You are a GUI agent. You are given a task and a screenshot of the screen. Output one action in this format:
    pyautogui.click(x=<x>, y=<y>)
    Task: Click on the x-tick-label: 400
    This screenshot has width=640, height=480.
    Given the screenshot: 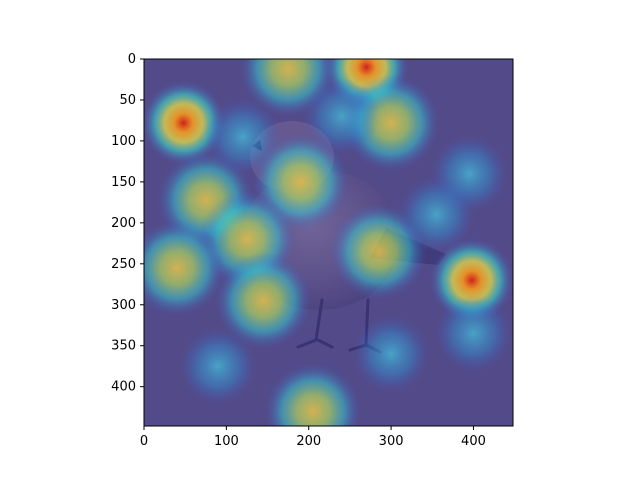 What is the action you would take?
    pyautogui.click(x=473, y=441)
    